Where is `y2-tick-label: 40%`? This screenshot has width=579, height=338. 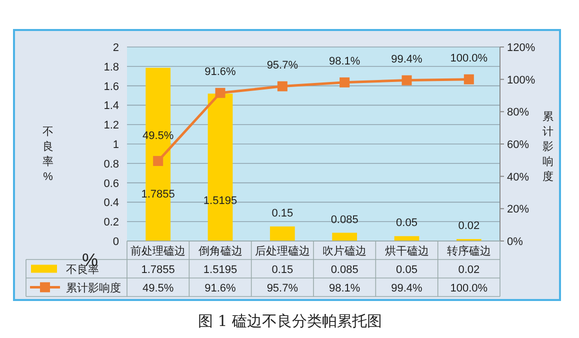
y2-tick-label: 40% is located at coordinates (518, 177).